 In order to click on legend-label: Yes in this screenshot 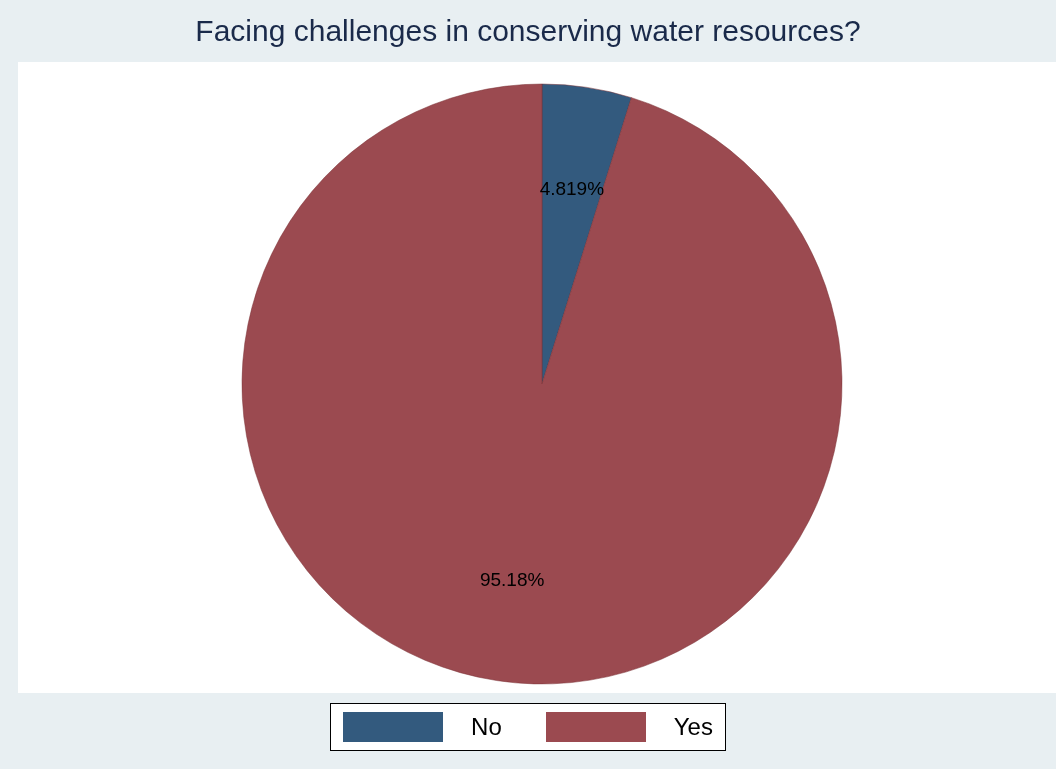, I will do `click(693, 727)`.